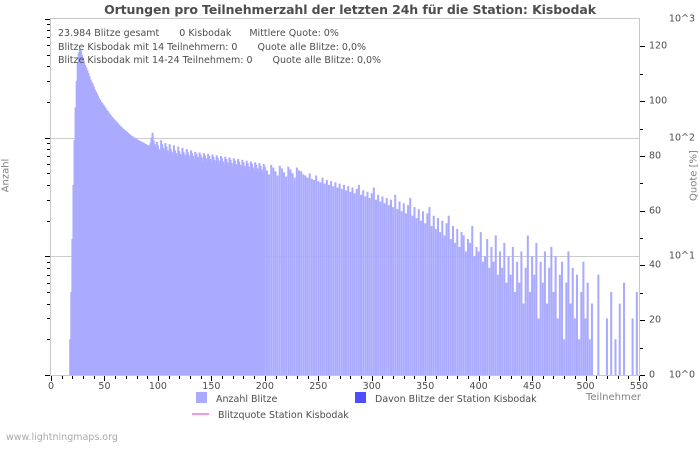  What do you see at coordinates (652, 375) in the screenshot?
I see `y2-tick-label: 0` at bounding box center [652, 375].